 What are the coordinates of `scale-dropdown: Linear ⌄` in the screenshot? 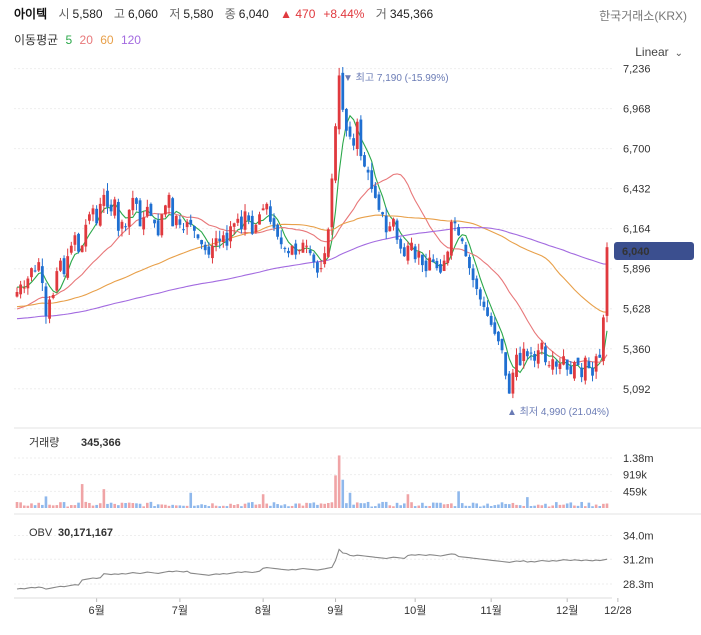 It's located at (659, 52).